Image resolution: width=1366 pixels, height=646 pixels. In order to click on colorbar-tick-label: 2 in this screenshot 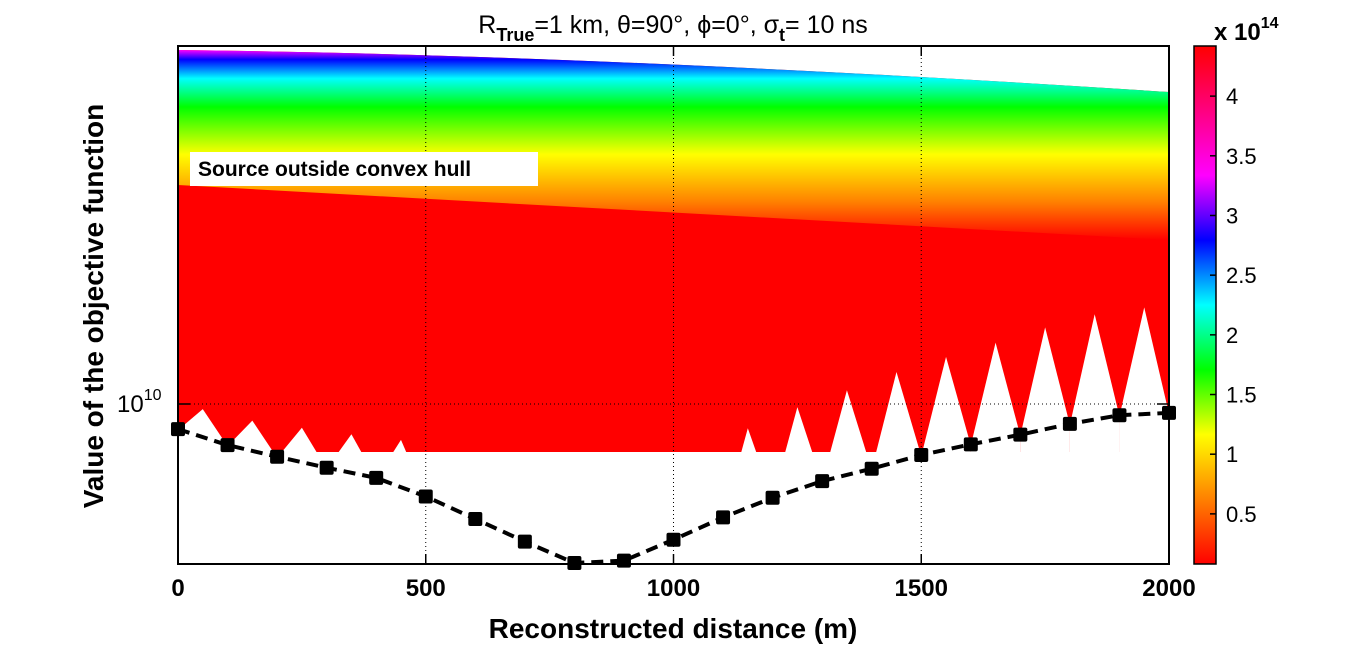, I will do `click(1232, 335)`.